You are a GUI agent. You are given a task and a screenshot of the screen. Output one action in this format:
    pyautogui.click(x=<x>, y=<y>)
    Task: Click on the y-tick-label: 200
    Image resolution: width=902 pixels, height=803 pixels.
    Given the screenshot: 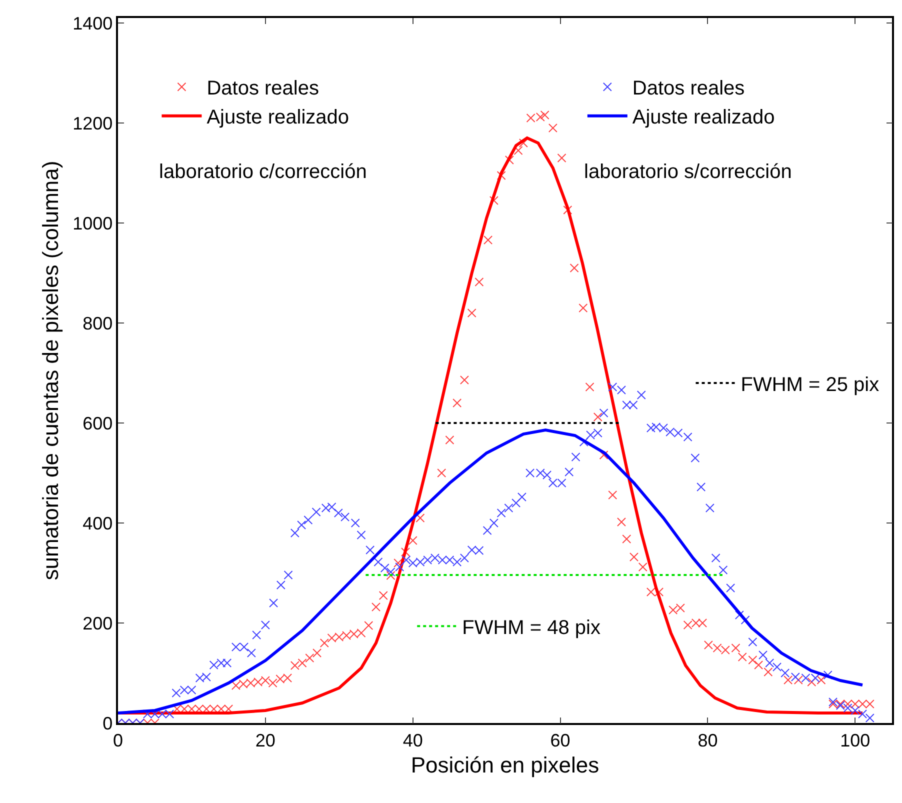 What is the action you would take?
    pyautogui.click(x=97, y=623)
    